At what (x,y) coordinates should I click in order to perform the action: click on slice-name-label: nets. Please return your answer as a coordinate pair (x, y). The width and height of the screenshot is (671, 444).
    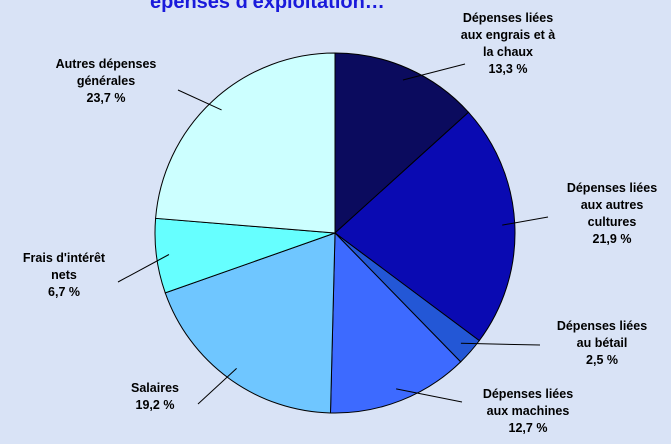
    Looking at the image, I should click on (64, 275).